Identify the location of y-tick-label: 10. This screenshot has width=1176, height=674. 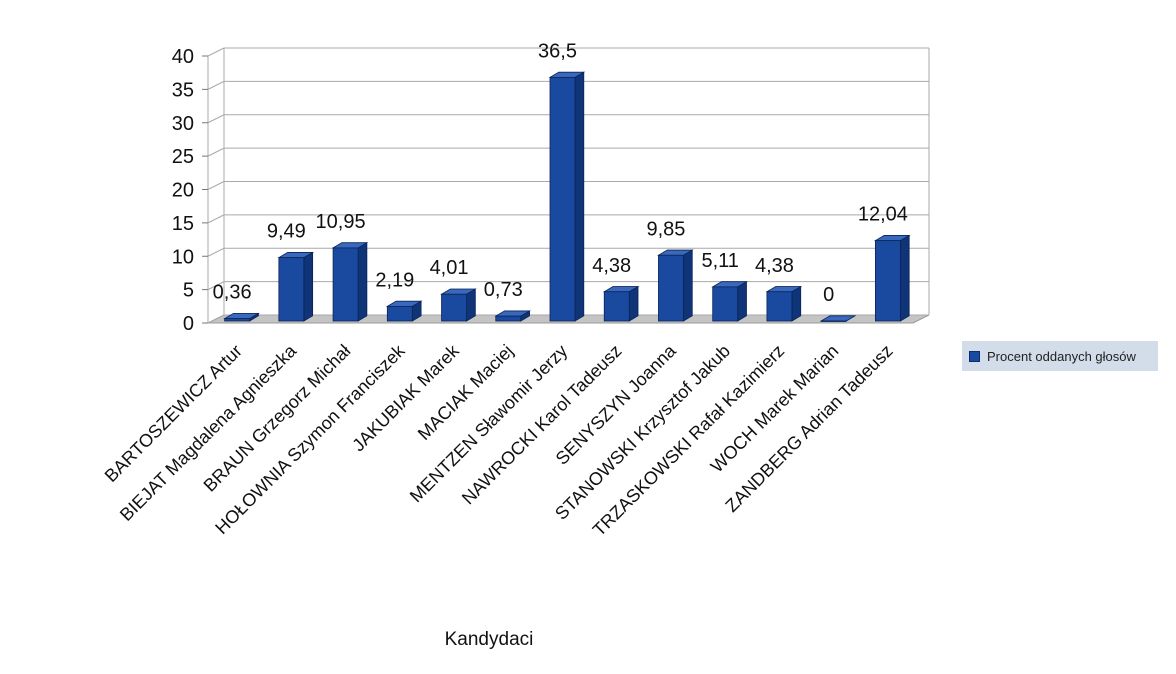
(183, 257).